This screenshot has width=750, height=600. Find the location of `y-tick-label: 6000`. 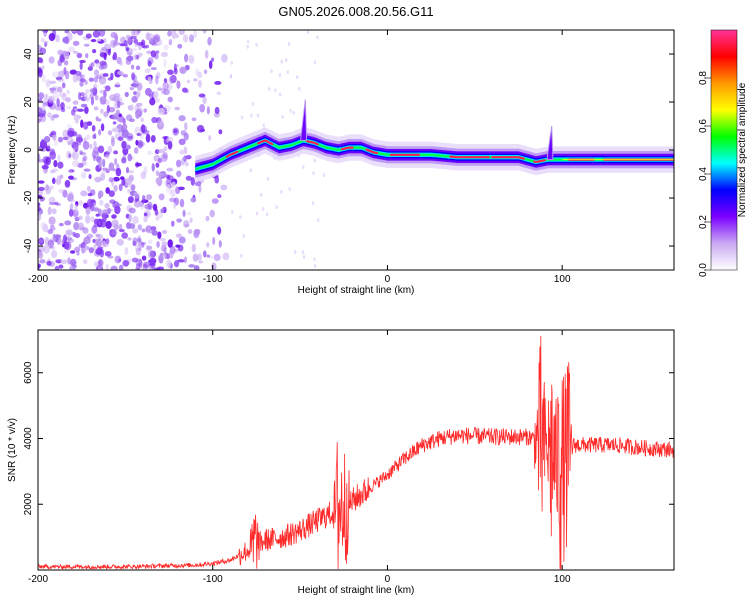

y-tick-label: 6000 is located at coordinates (28, 372).